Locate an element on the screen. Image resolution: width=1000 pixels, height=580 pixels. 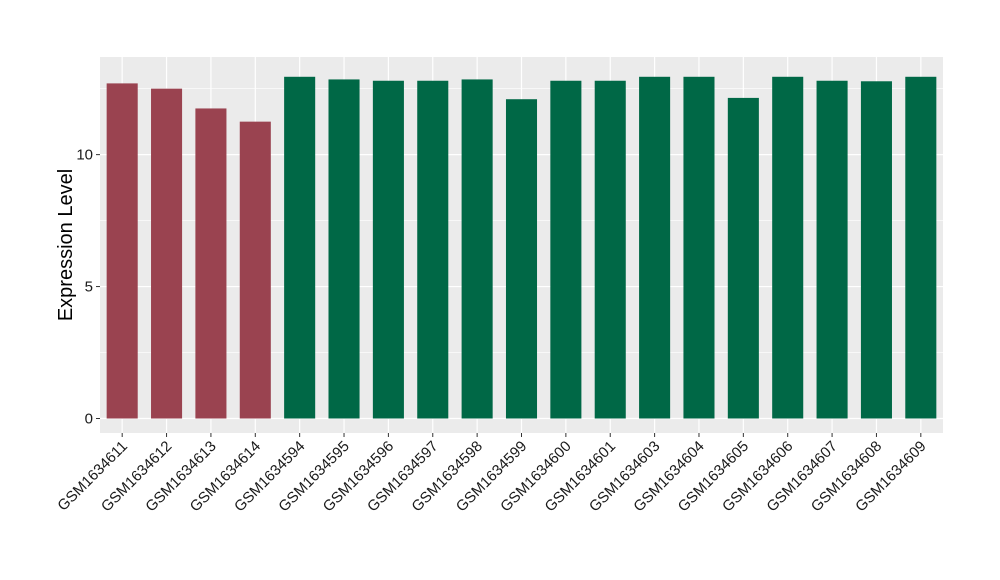
bar-GSM1634614 is located at coordinates (255, 270).